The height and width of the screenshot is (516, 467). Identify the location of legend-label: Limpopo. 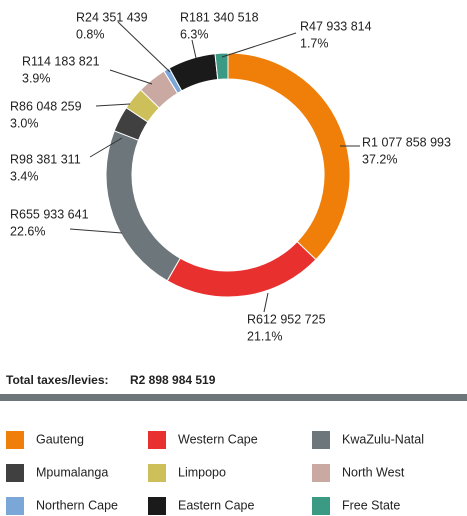
(202, 472).